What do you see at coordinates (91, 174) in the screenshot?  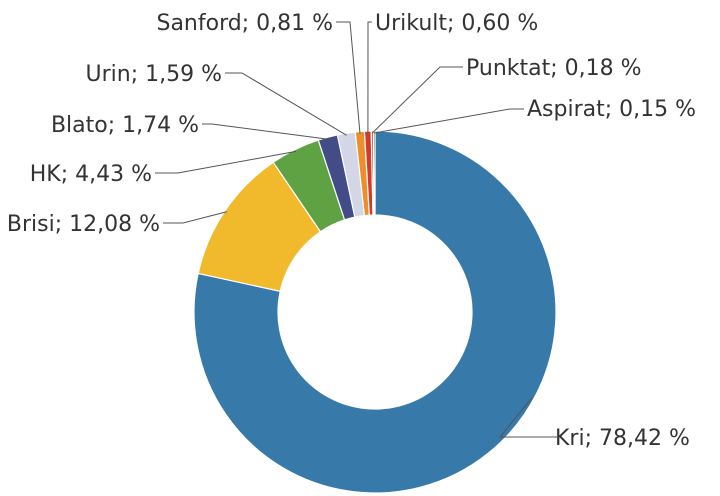 I see `data-label-hk: HK; 4,43 %` at bounding box center [91, 174].